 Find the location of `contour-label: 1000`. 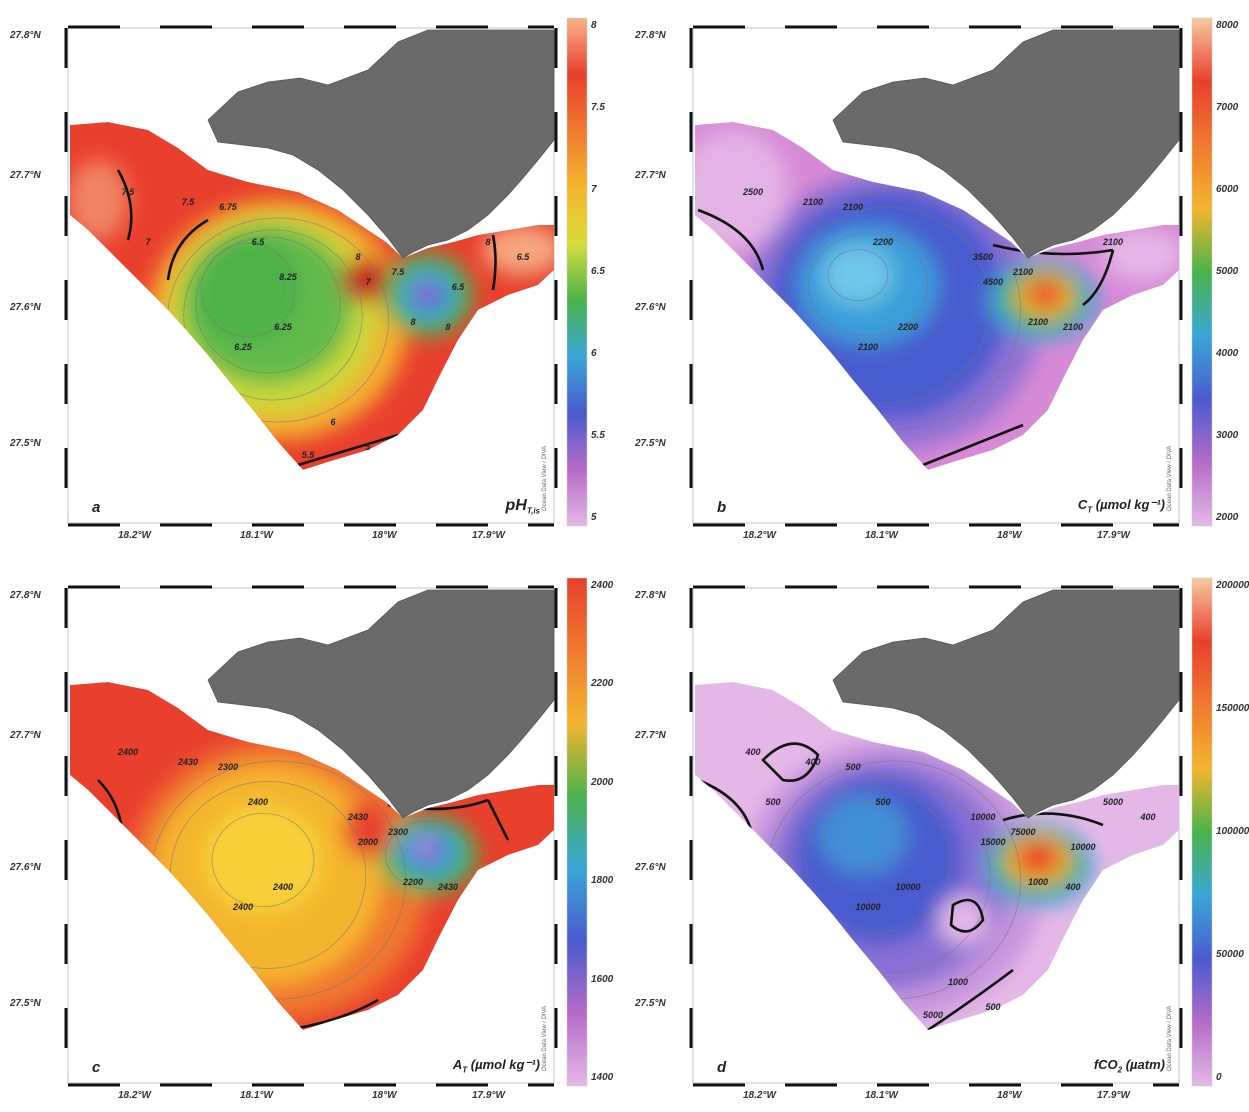

contour-label: 1000 is located at coordinates (958, 982).